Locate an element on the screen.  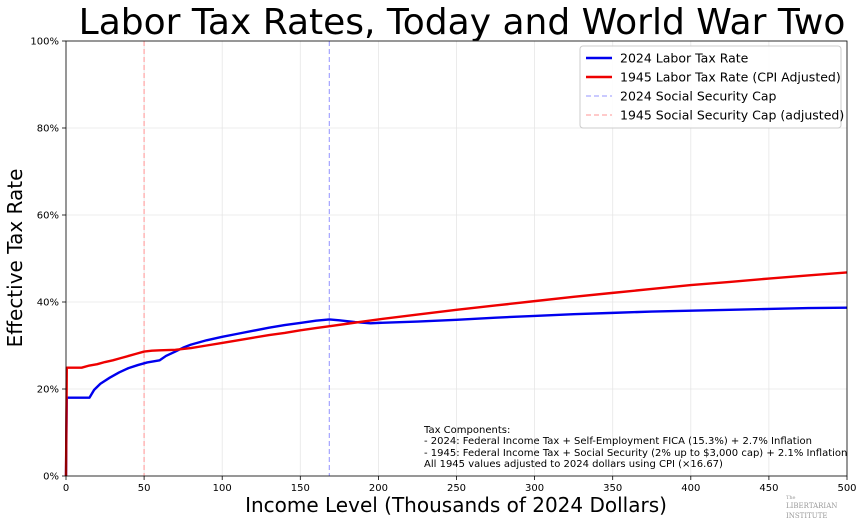
logo-line: The is located at coordinates (791, 498).